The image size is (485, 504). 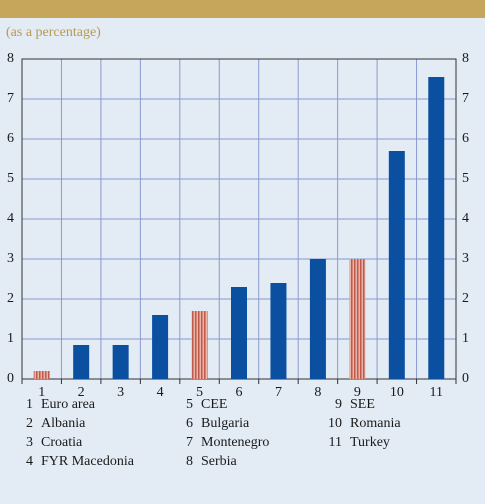 I want to click on legend-label: Croatia, so click(x=62, y=442).